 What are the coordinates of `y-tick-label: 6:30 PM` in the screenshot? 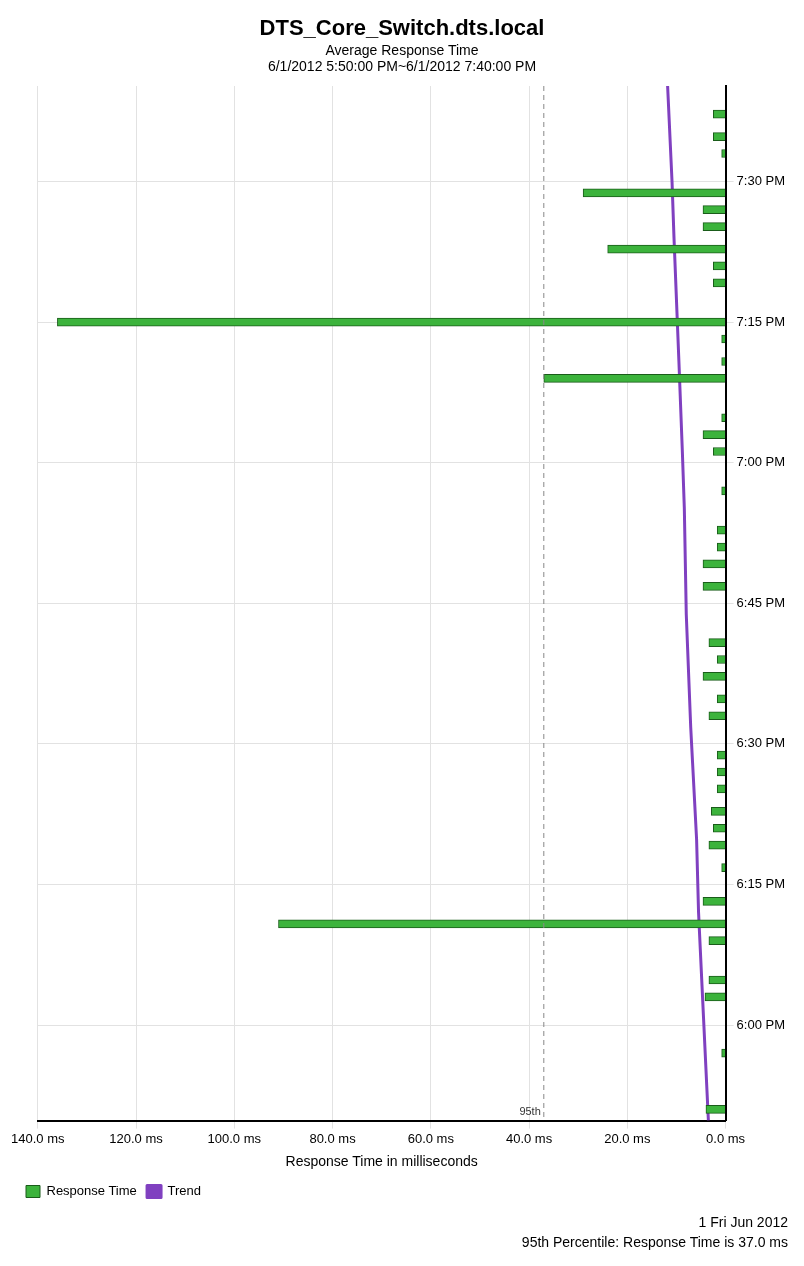 It's located at (761, 743).